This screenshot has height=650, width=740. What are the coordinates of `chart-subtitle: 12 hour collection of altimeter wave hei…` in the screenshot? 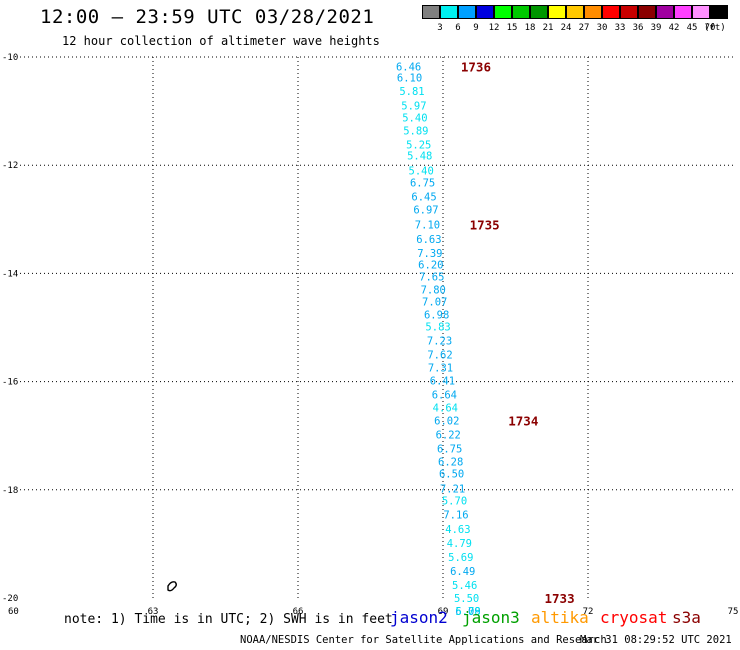 It's located at (221, 41).